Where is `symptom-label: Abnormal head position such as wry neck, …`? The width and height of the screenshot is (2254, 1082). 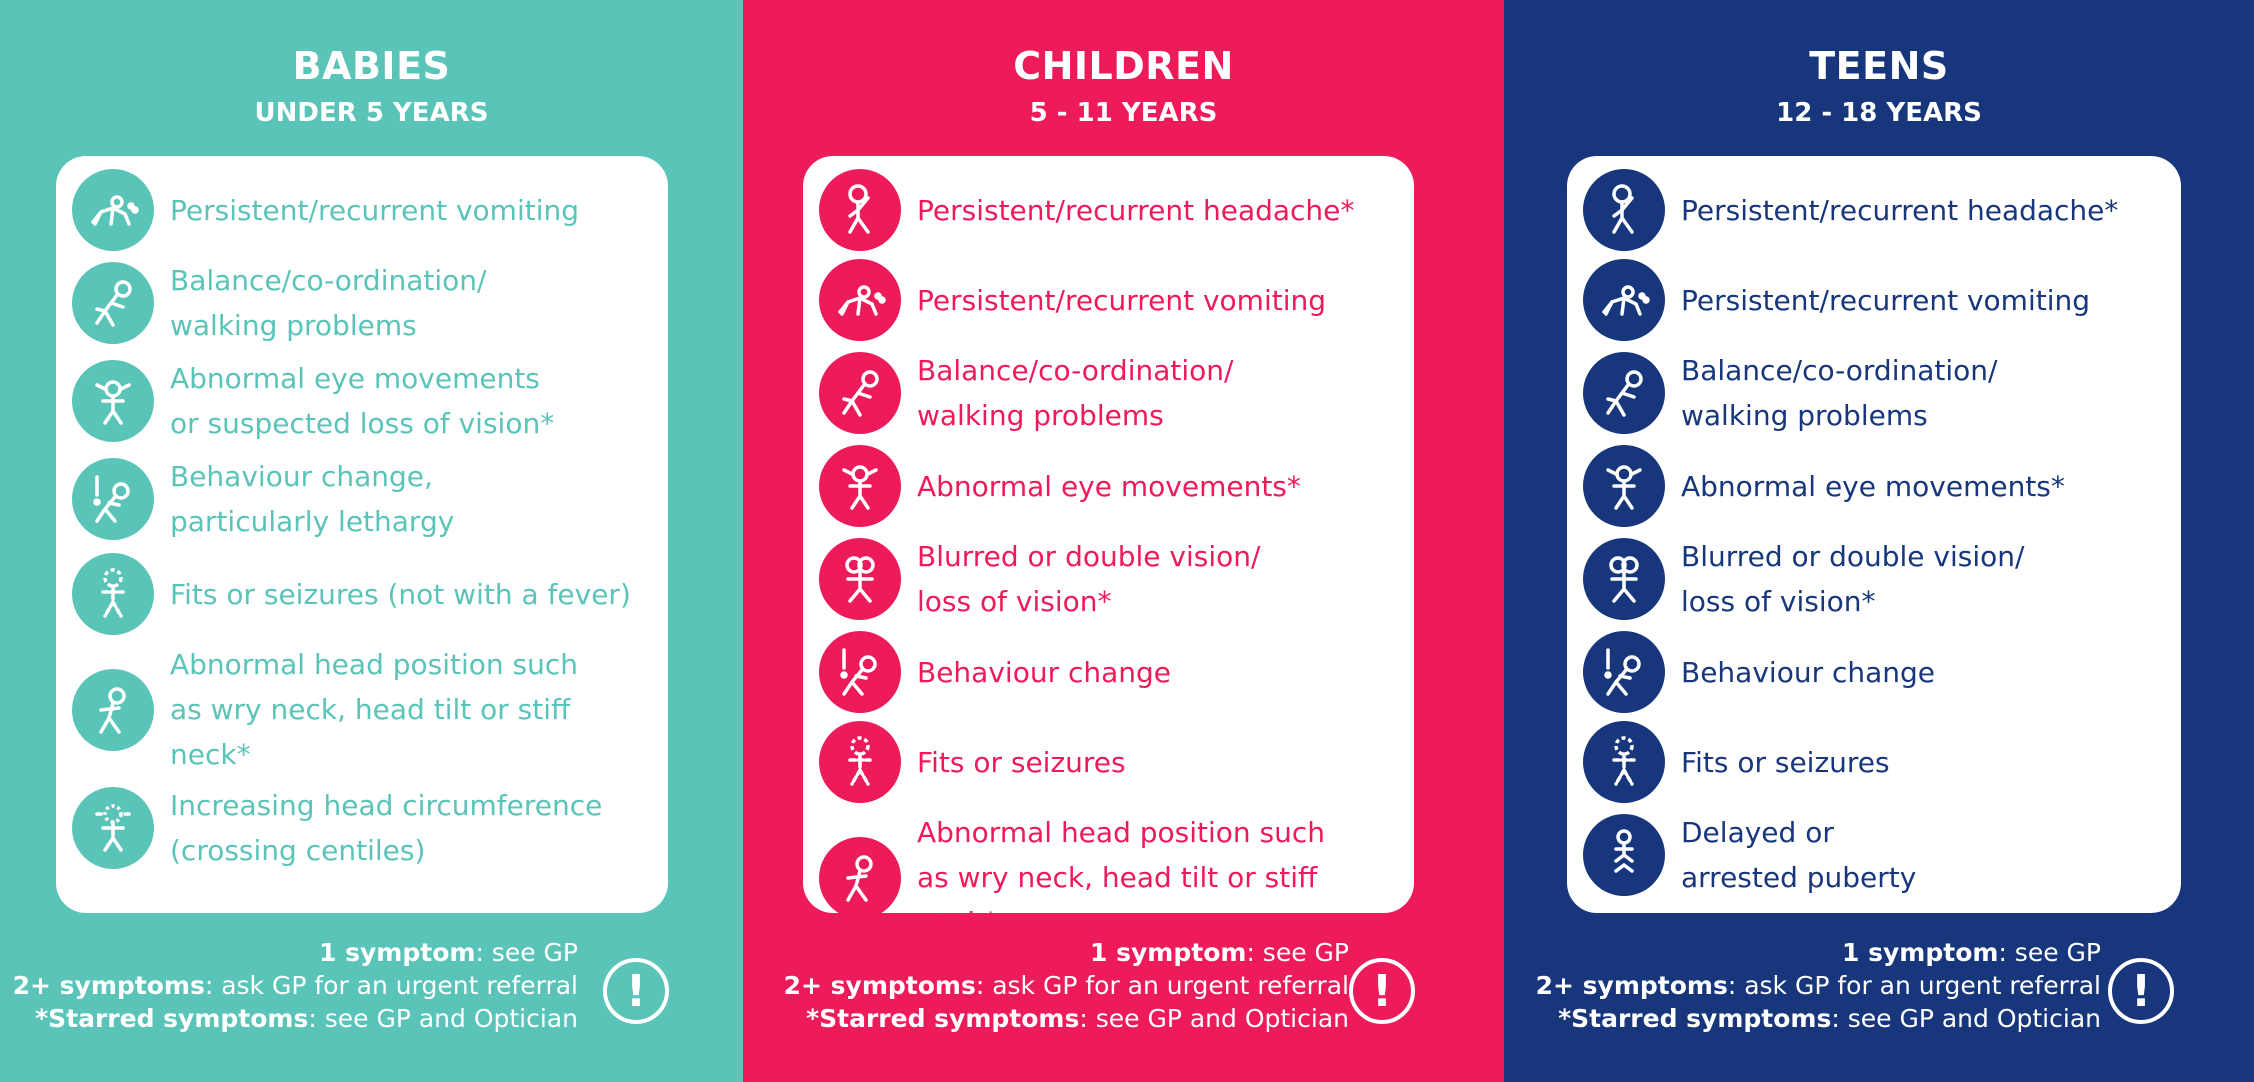 symptom-label: Abnormal head position such as wry neck, … is located at coordinates (1160, 877).